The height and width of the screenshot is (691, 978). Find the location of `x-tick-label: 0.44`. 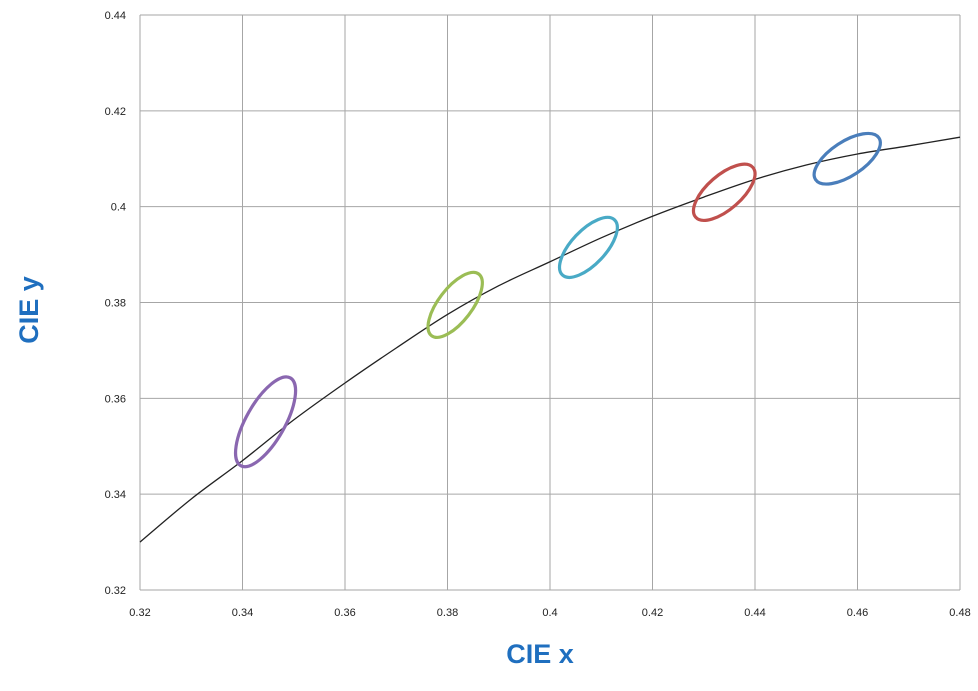

x-tick-label: 0.44 is located at coordinates (754, 613).